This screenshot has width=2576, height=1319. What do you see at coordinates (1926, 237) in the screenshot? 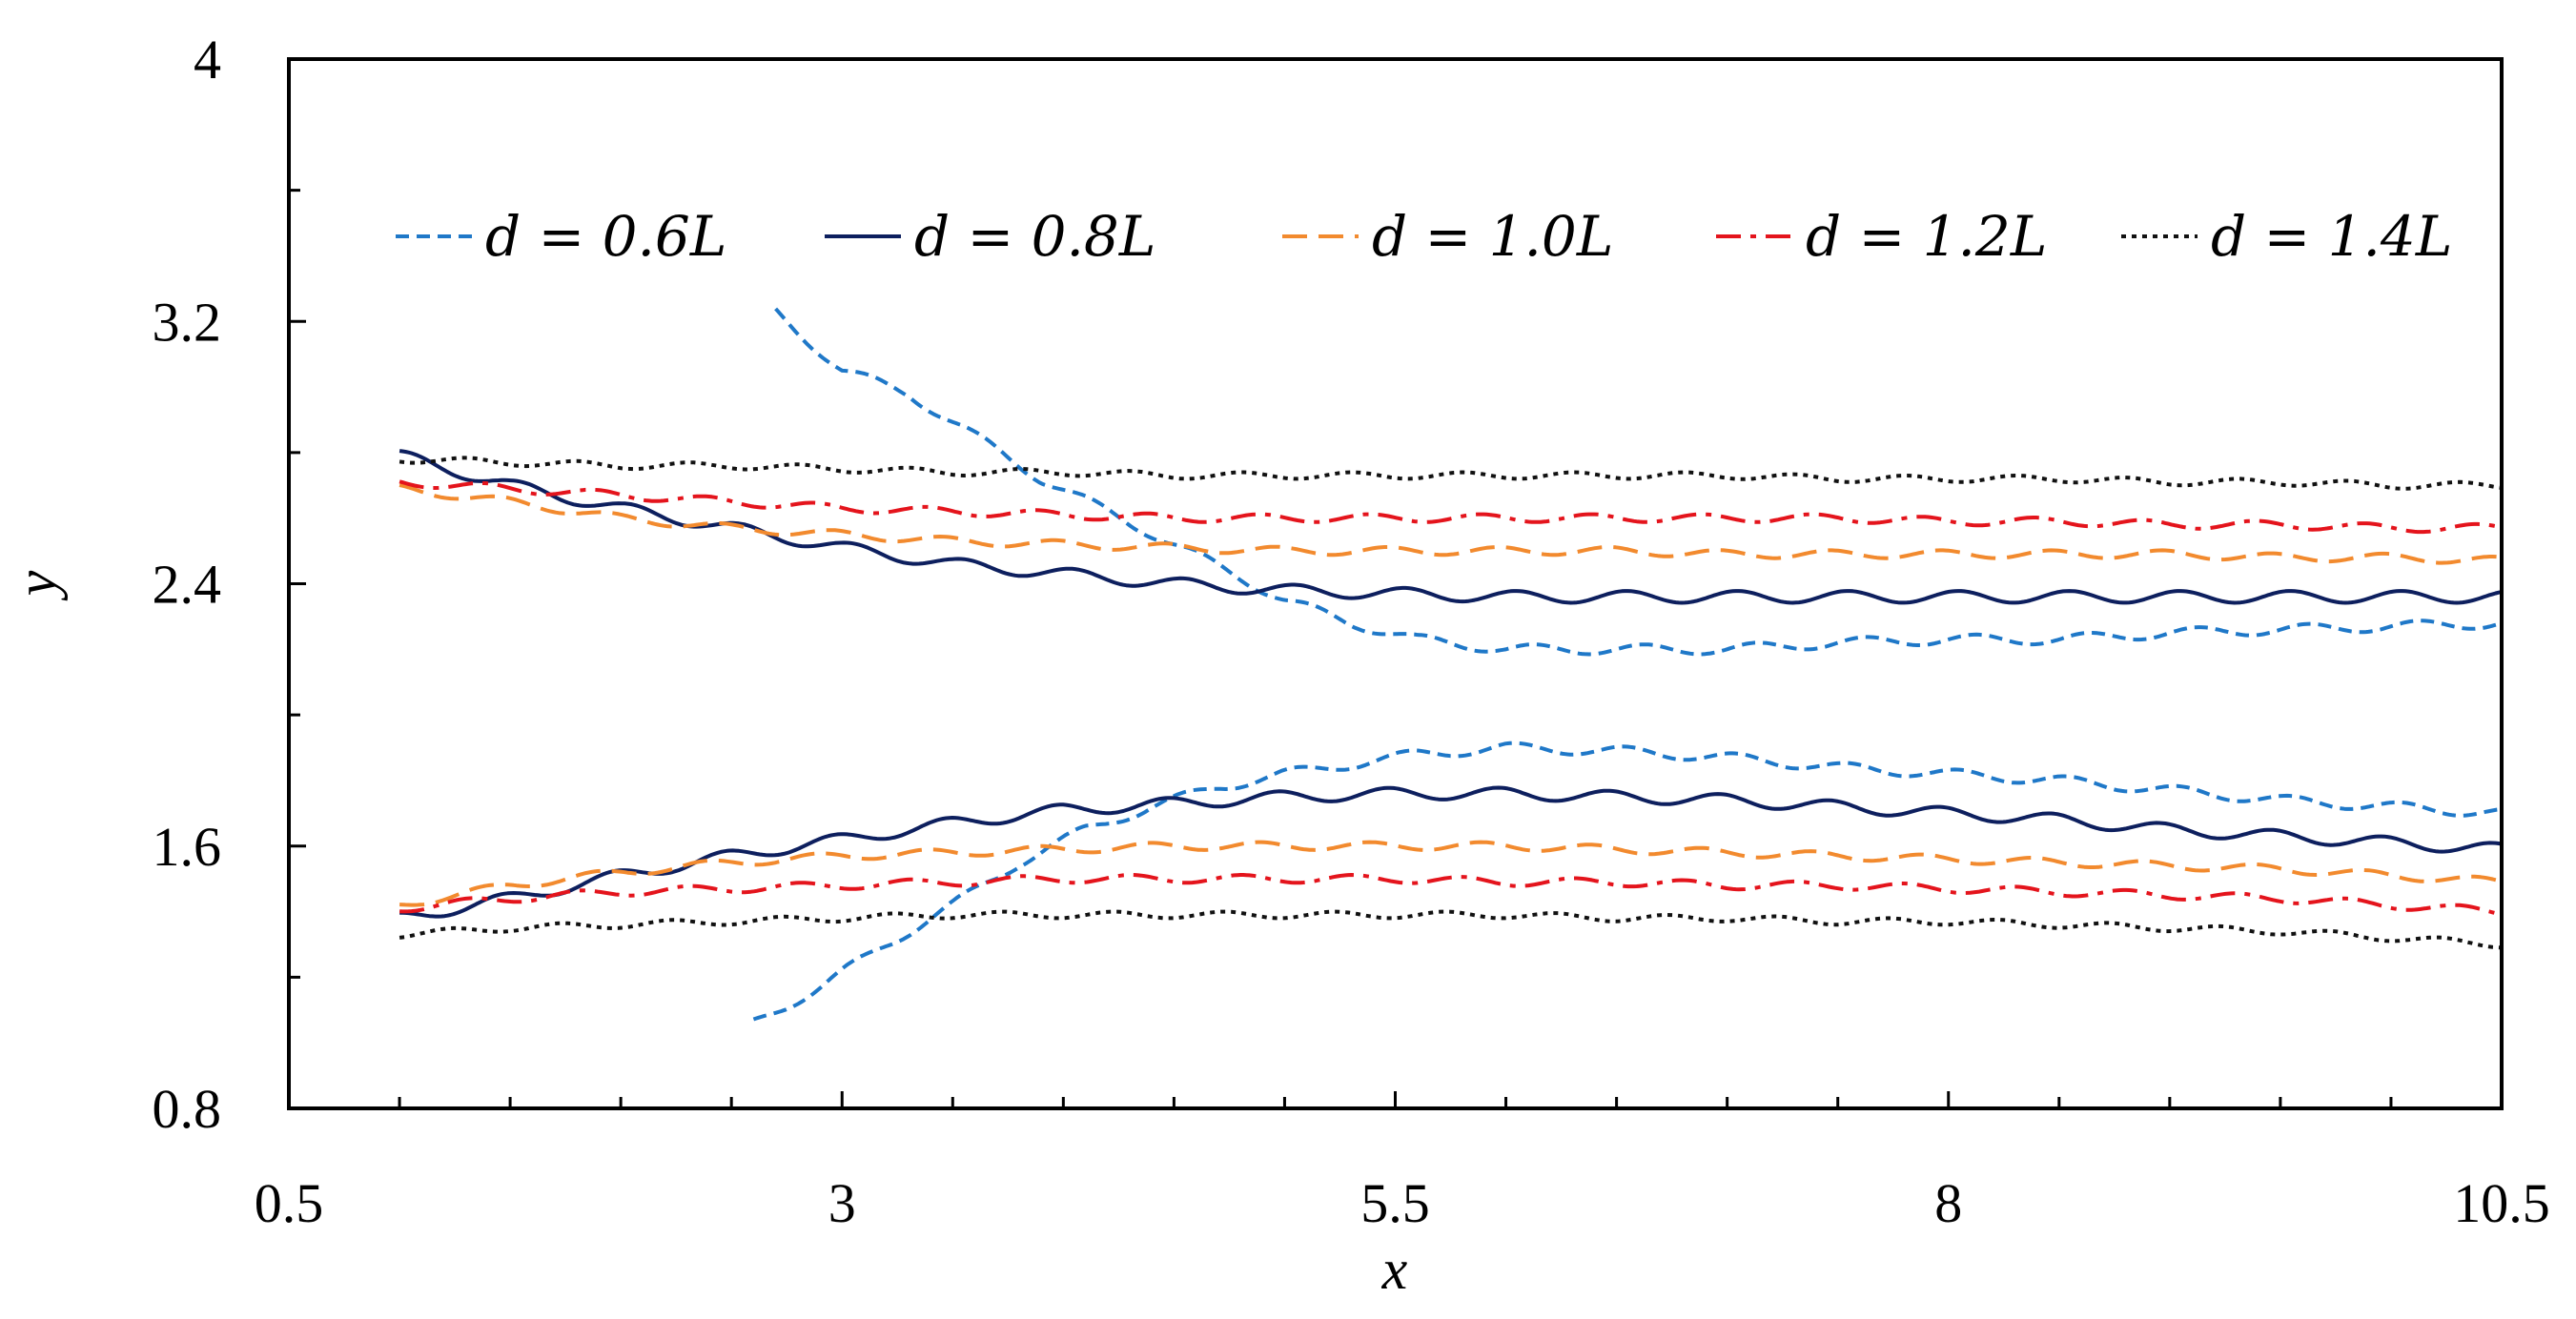
I see `legend-label: d = 1.2L` at bounding box center [1926, 237].